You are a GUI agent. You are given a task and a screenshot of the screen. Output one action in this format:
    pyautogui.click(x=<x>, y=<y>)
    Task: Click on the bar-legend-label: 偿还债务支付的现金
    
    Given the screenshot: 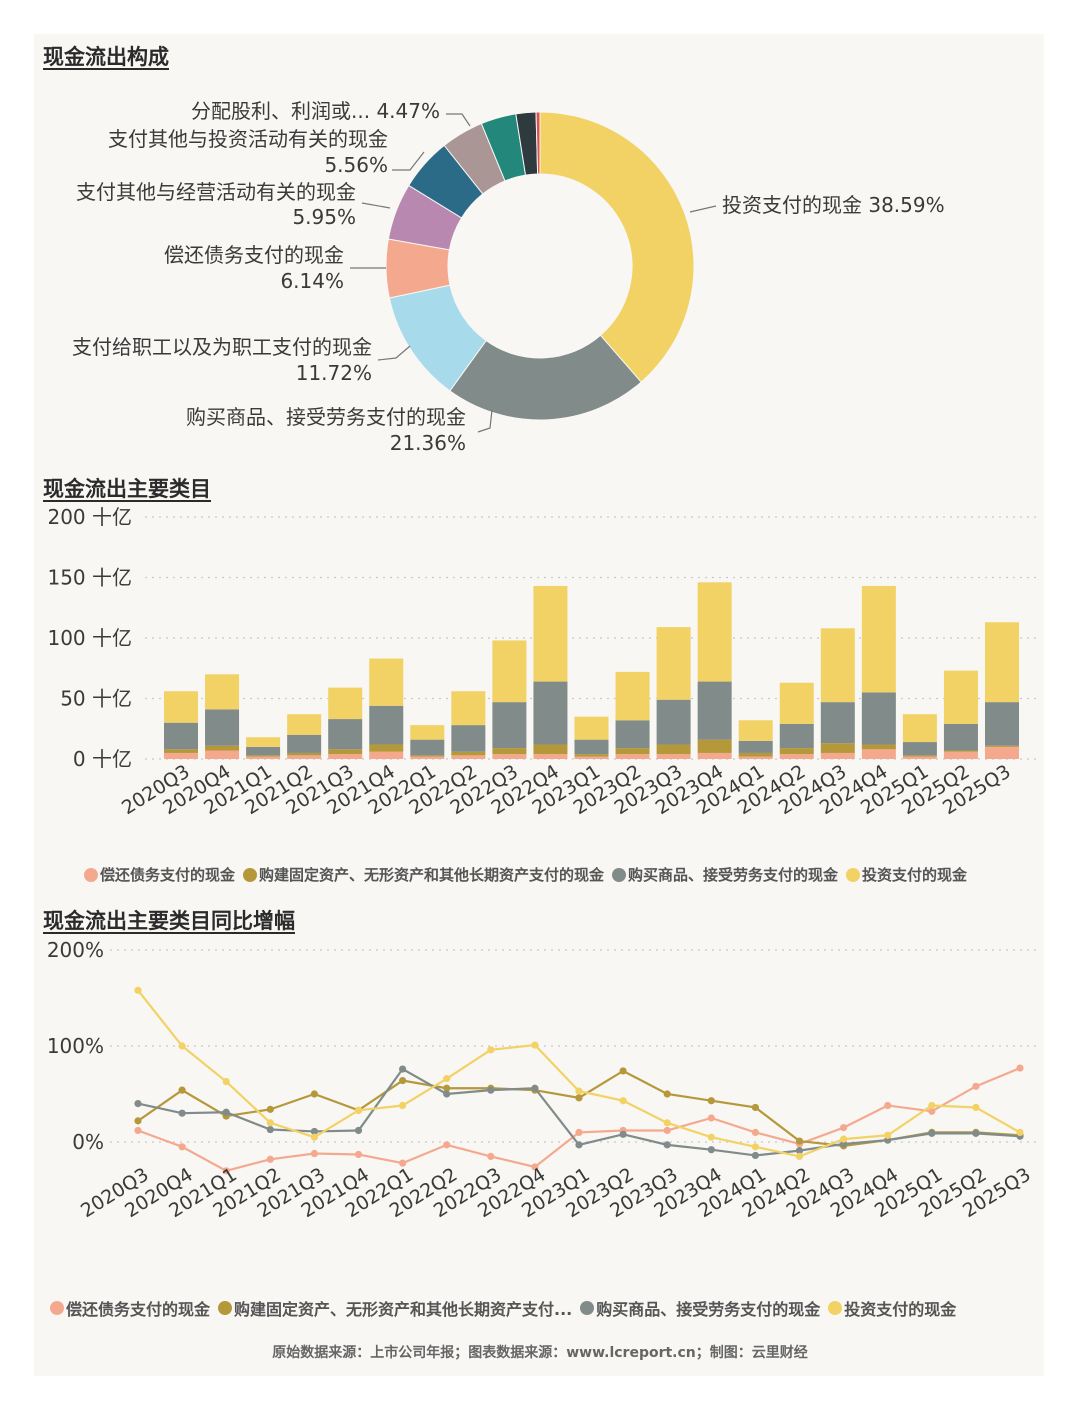 What is the action you would take?
    pyautogui.click(x=168, y=875)
    